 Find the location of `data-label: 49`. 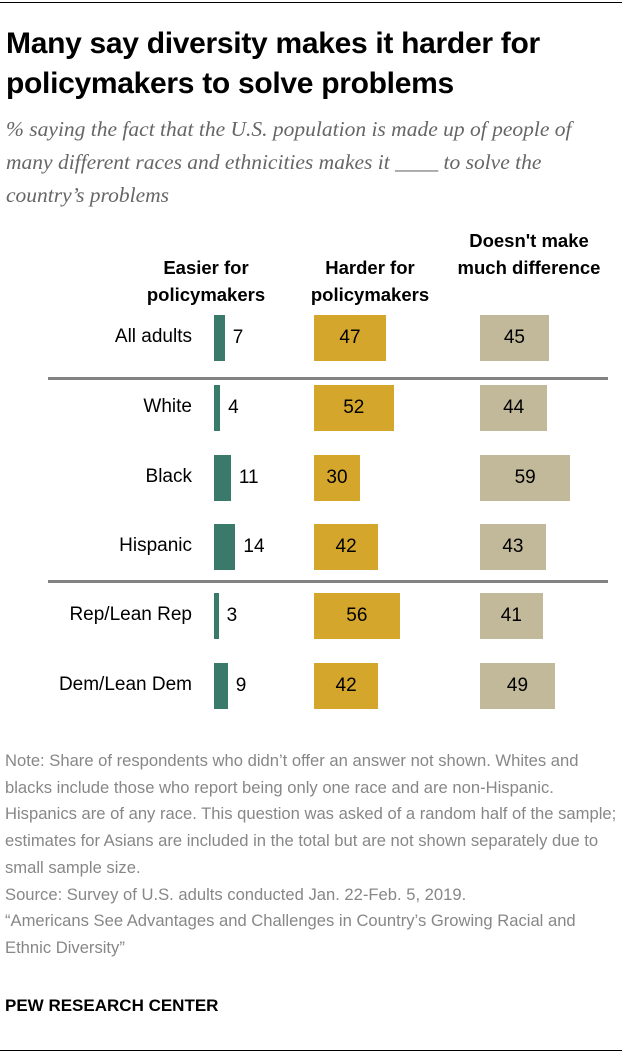

data-label: 49 is located at coordinates (517, 685).